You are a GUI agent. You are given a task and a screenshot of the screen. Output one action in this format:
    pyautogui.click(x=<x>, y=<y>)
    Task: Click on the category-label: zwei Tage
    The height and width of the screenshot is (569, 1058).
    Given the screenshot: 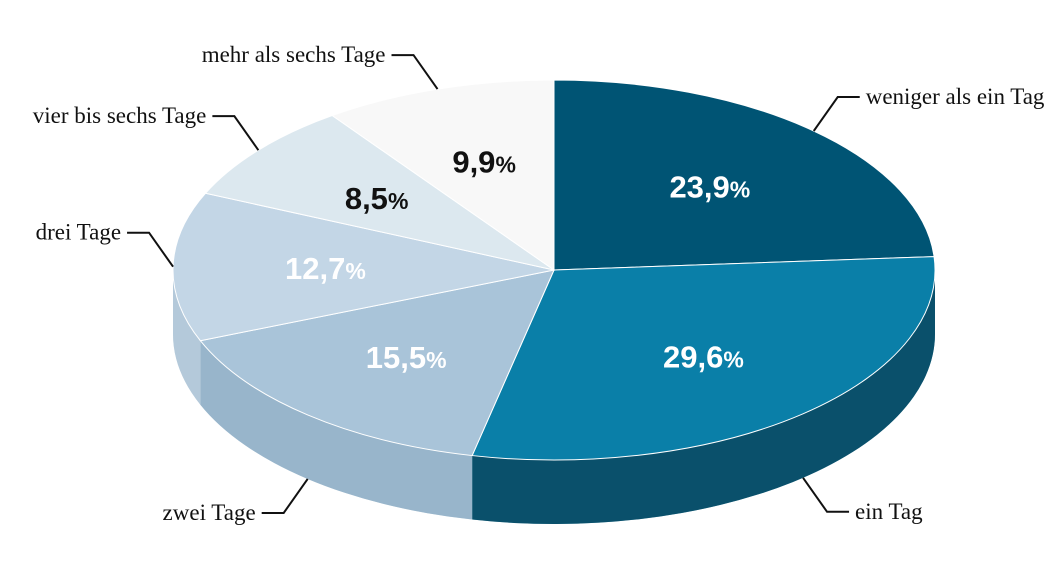 What is the action you would take?
    pyautogui.click(x=209, y=512)
    